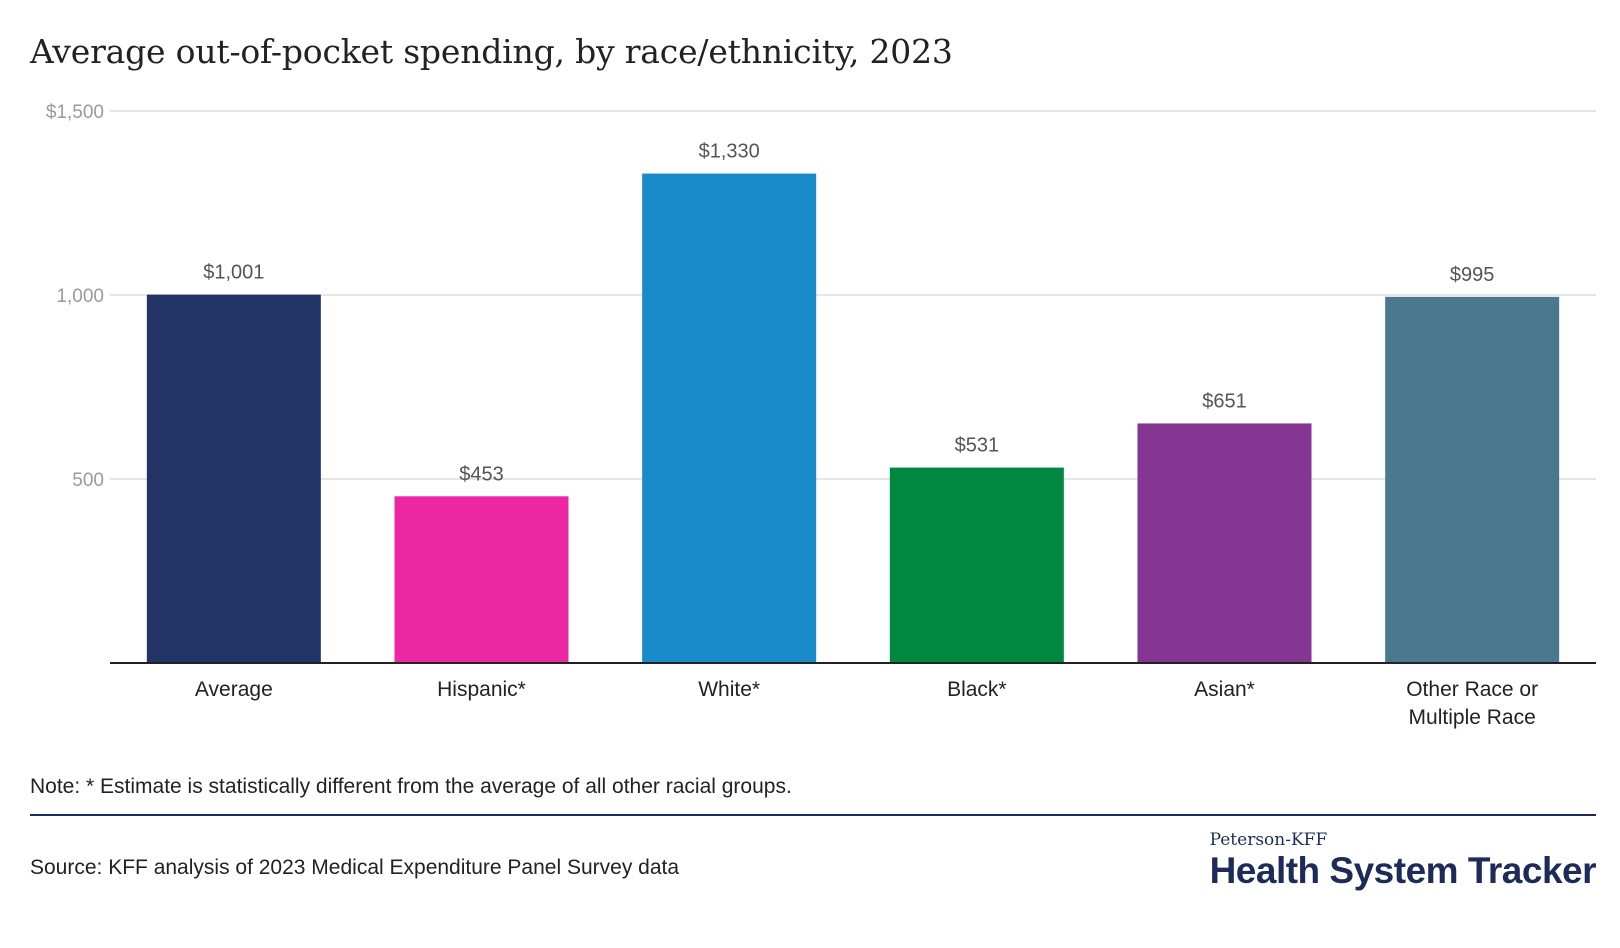 This screenshot has width=1620, height=948. I want to click on x-tick-label: Other Race or, so click(1472, 689).